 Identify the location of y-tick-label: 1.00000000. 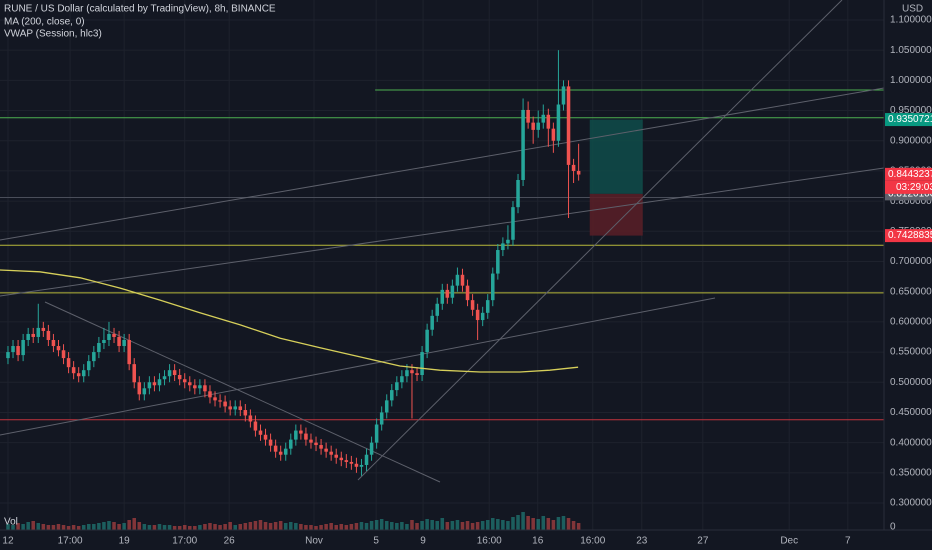
(911, 80).